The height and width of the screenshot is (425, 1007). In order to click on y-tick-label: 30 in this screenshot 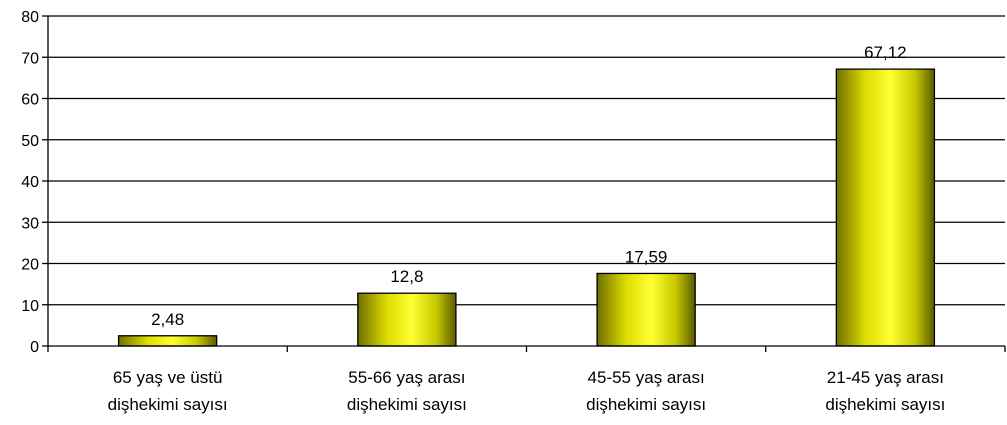, I will do `click(30, 223)`.